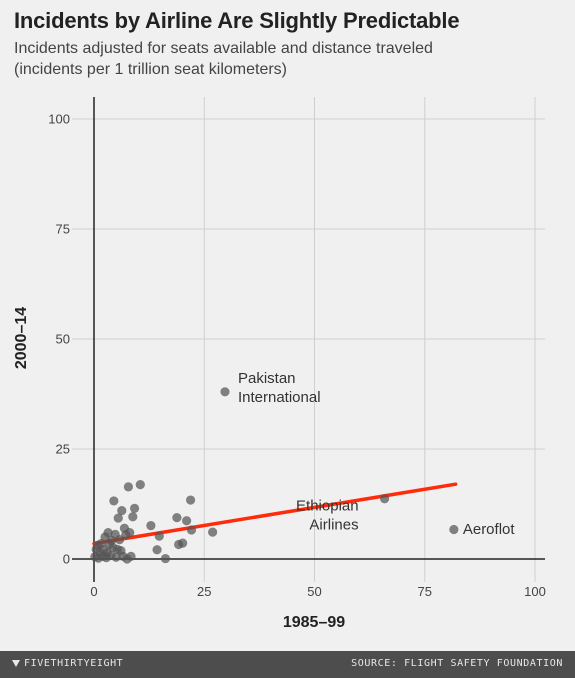 Image resolution: width=575 pixels, height=678 pixels. I want to click on annotation: Pakistan International, so click(279, 388).